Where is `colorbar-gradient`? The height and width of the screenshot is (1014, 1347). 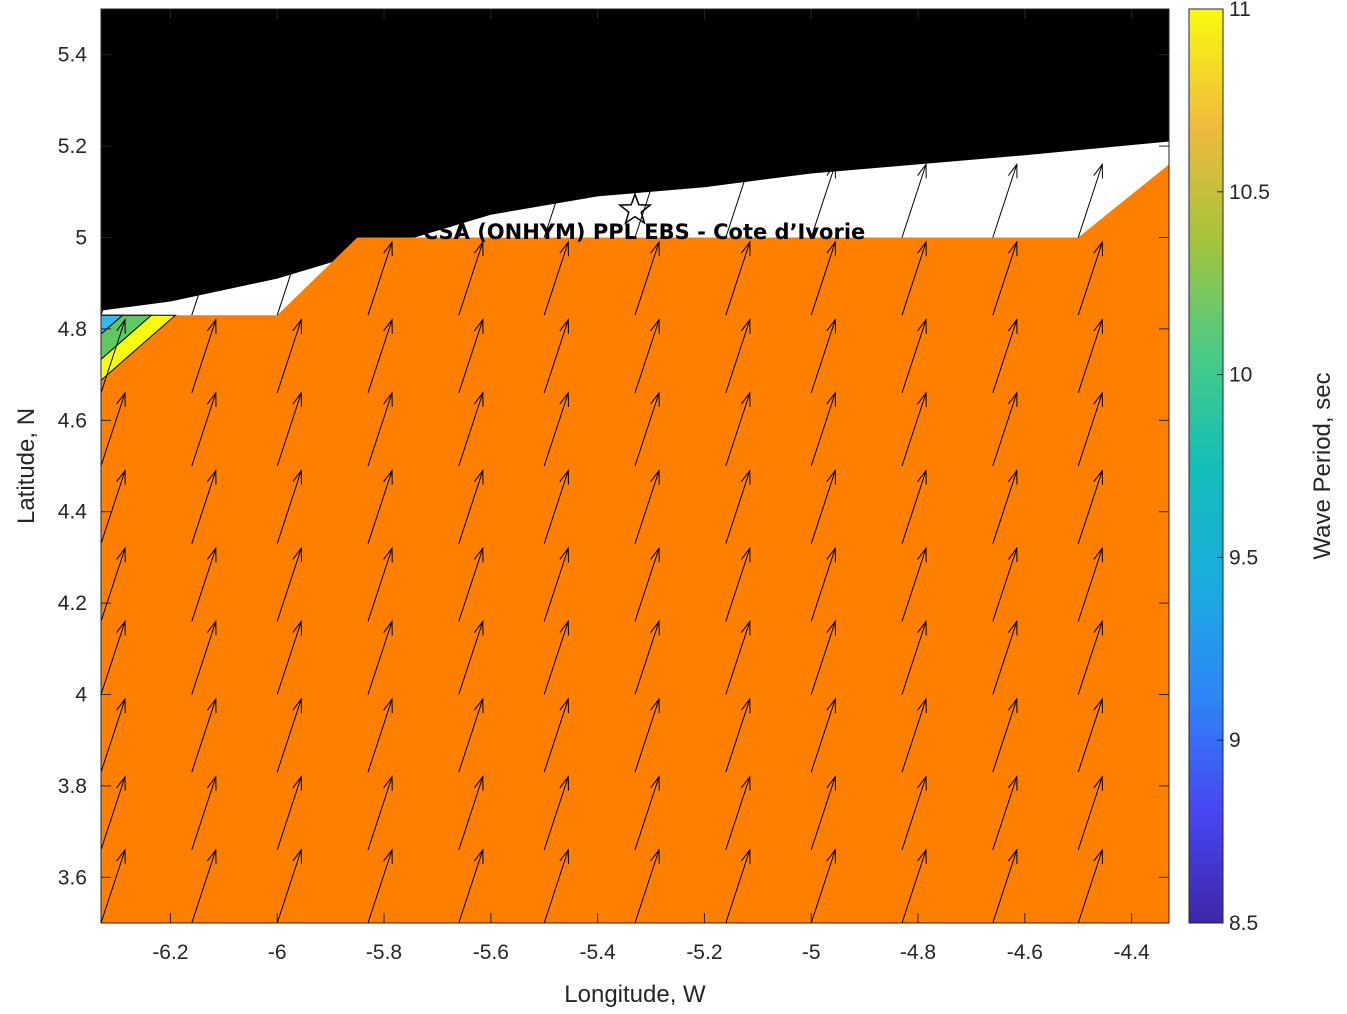 colorbar-gradient is located at coordinates (1206, 466).